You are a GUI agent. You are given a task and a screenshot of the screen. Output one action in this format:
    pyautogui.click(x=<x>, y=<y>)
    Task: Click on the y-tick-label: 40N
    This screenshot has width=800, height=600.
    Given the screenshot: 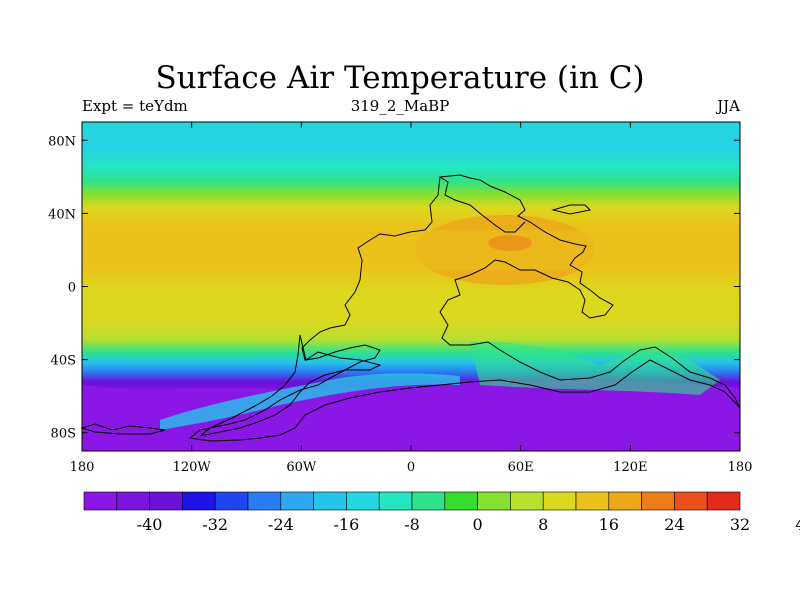 What is the action you would take?
    pyautogui.click(x=62, y=214)
    